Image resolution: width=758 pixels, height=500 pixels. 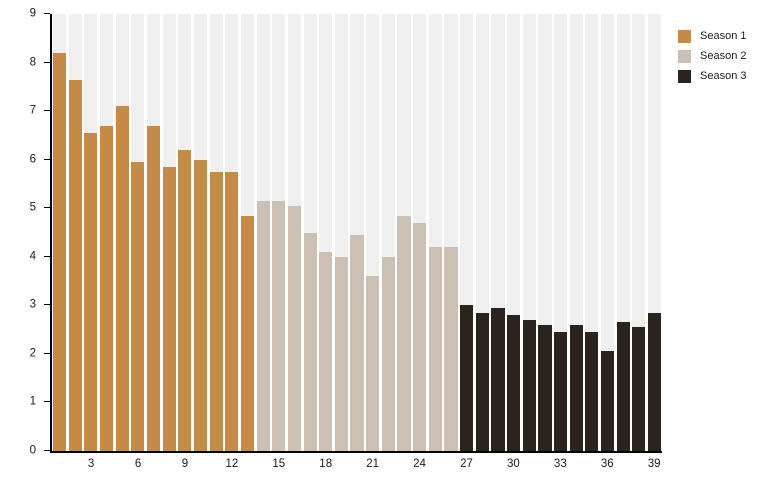 I want to click on x-tick-label-21: 21, so click(x=373, y=464).